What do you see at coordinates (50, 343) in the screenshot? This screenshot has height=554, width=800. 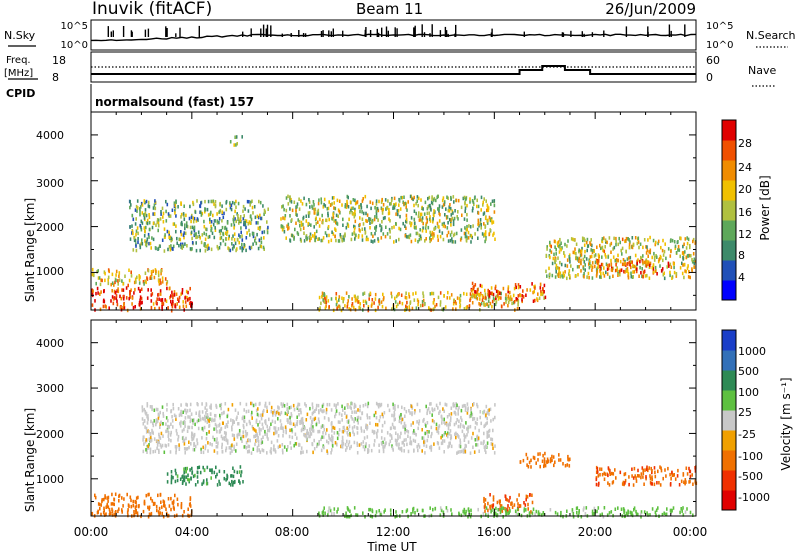 I see `vel-ytick-4000: 4000` at bounding box center [50, 343].